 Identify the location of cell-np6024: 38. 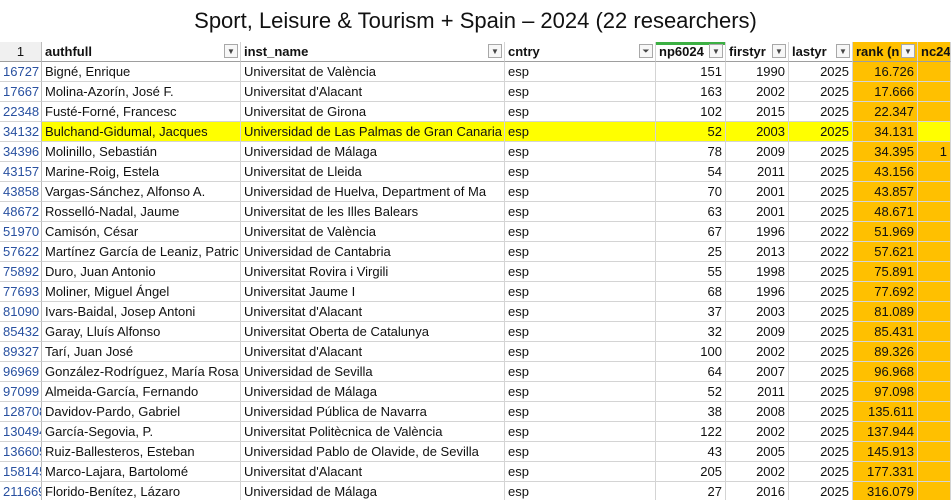
(691, 412).